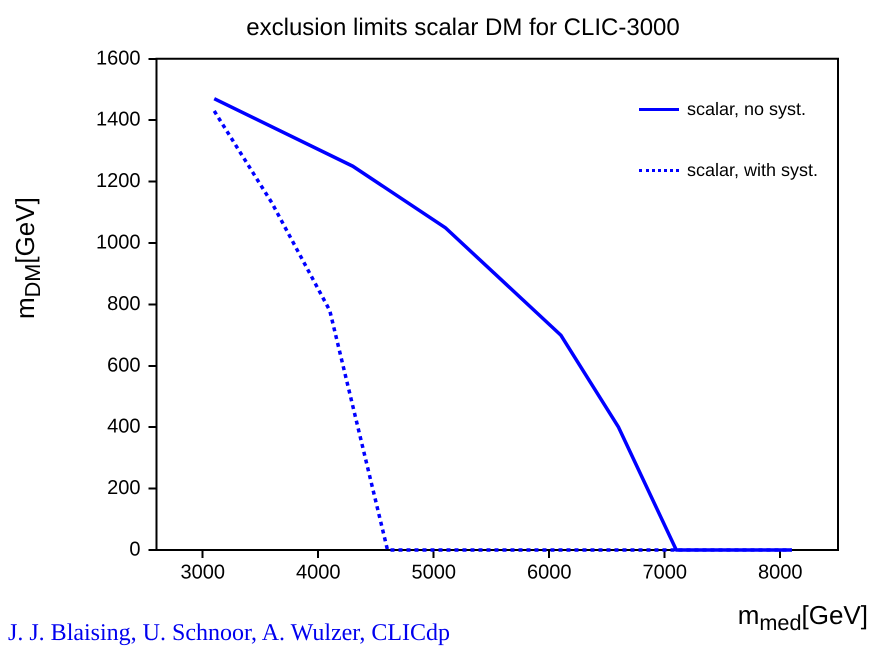 This screenshot has height=666, width=886. Describe the element at coordinates (463, 28) in the screenshot. I see `chart-title: exclusion limits scalar DM for CLIC-3000` at that location.